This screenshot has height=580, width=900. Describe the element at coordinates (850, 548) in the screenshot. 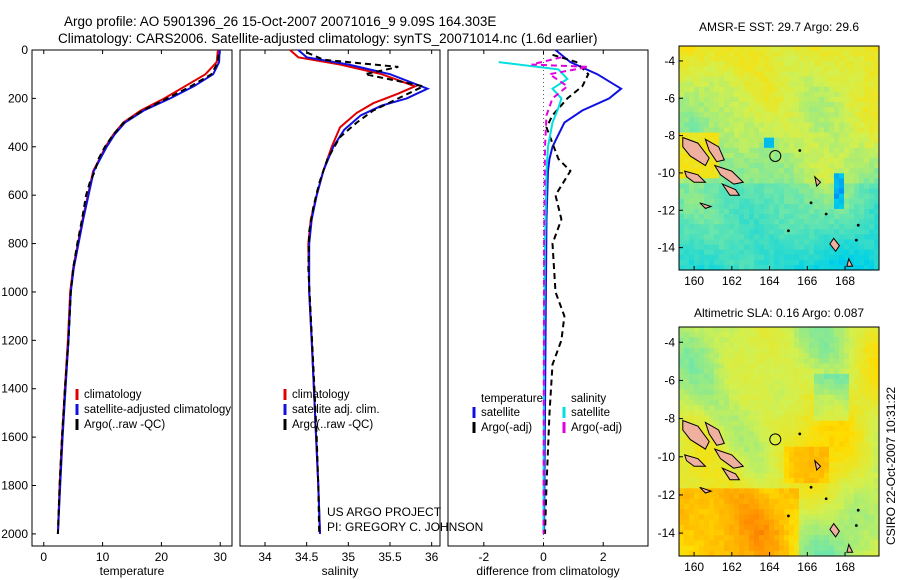

I see `island-outline` at that location.